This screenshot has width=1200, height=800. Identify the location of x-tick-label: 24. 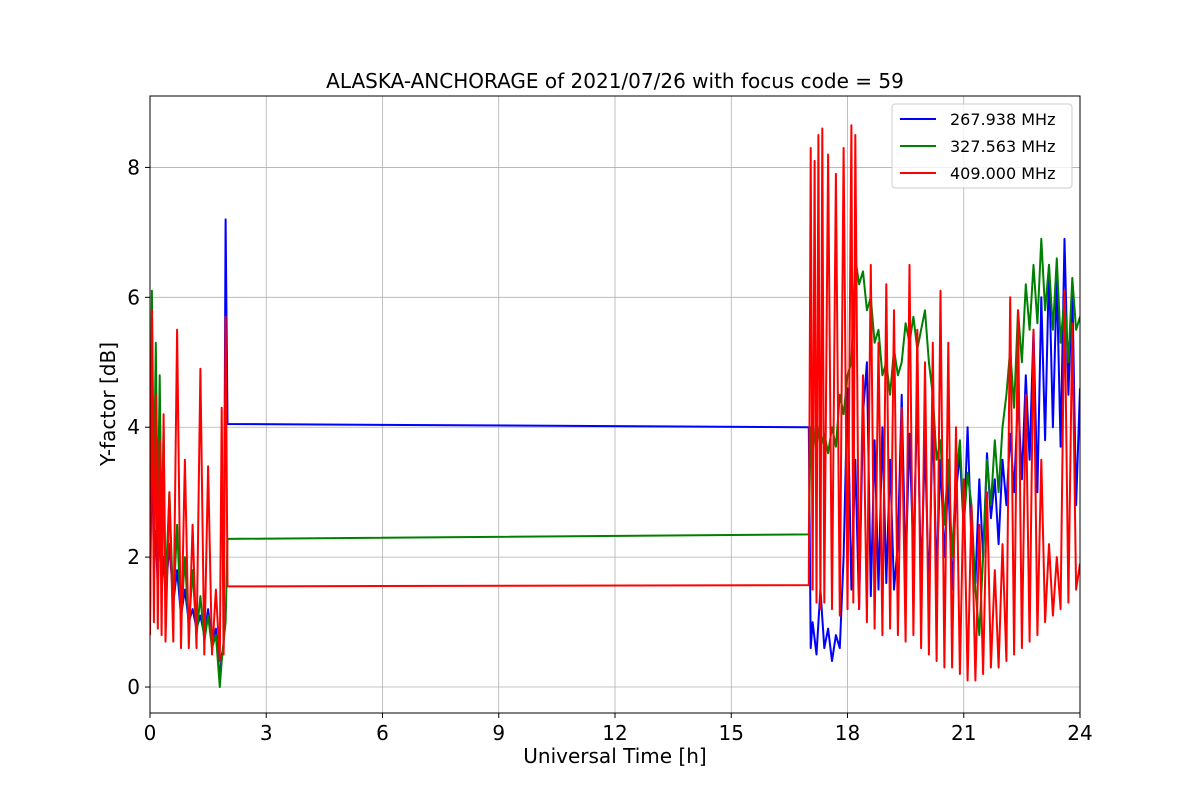
(1079, 733).